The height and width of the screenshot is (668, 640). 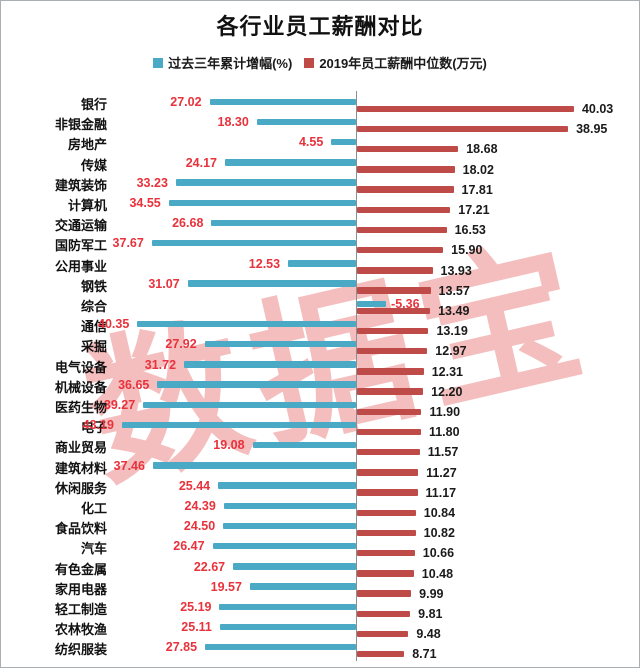 What do you see at coordinates (439, 513) in the screenshot?
I see `salary-value-label: 10.84` at bounding box center [439, 513].